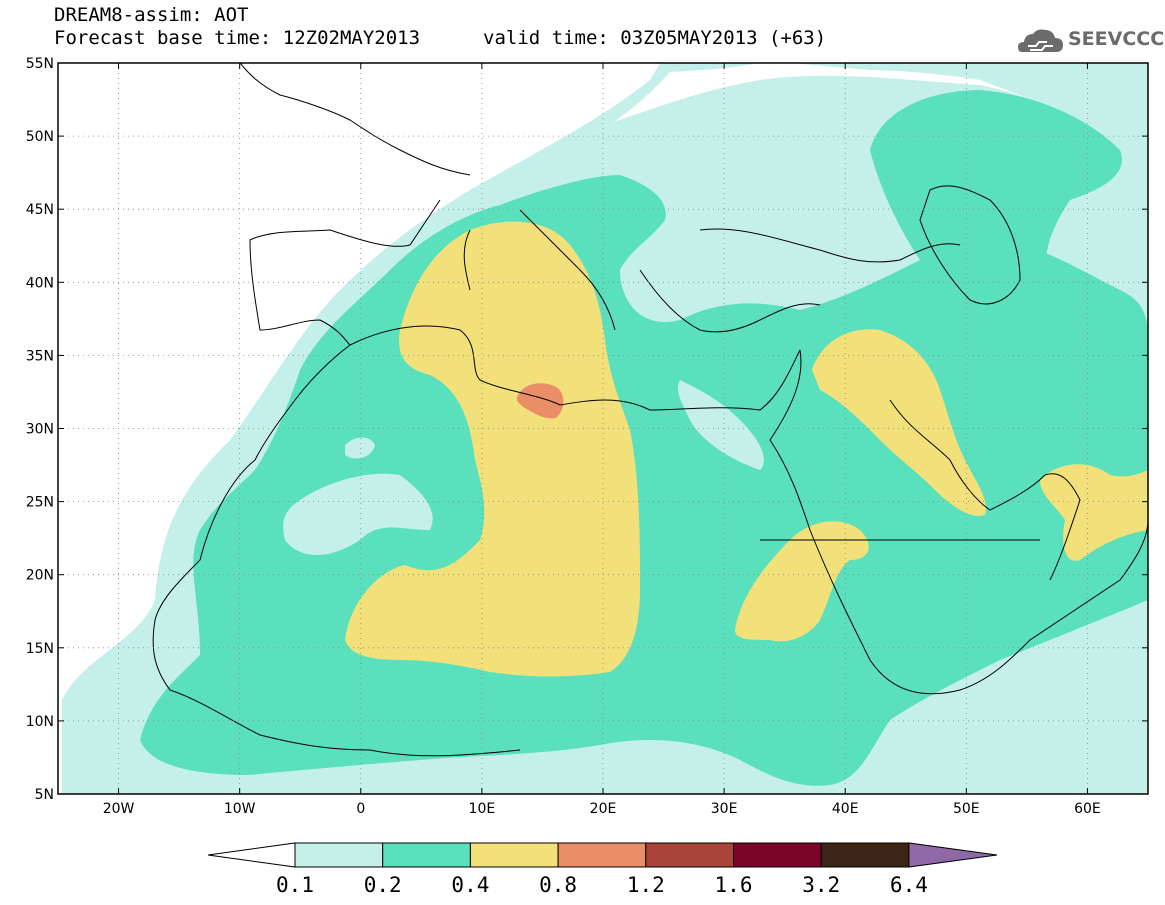 The width and height of the screenshot is (1165, 905). I want to click on lon-tick-label: 20E, so click(603, 809).